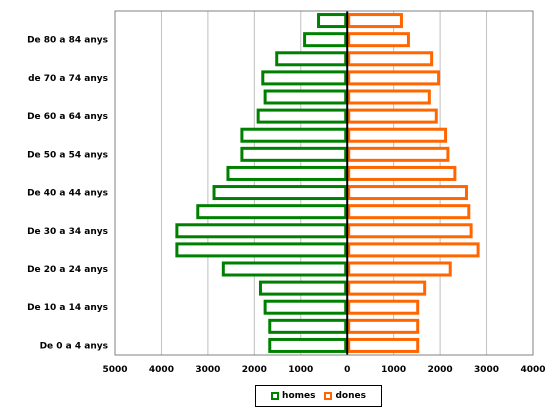  I want to click on x-tick-label: 5000, so click(114, 370).